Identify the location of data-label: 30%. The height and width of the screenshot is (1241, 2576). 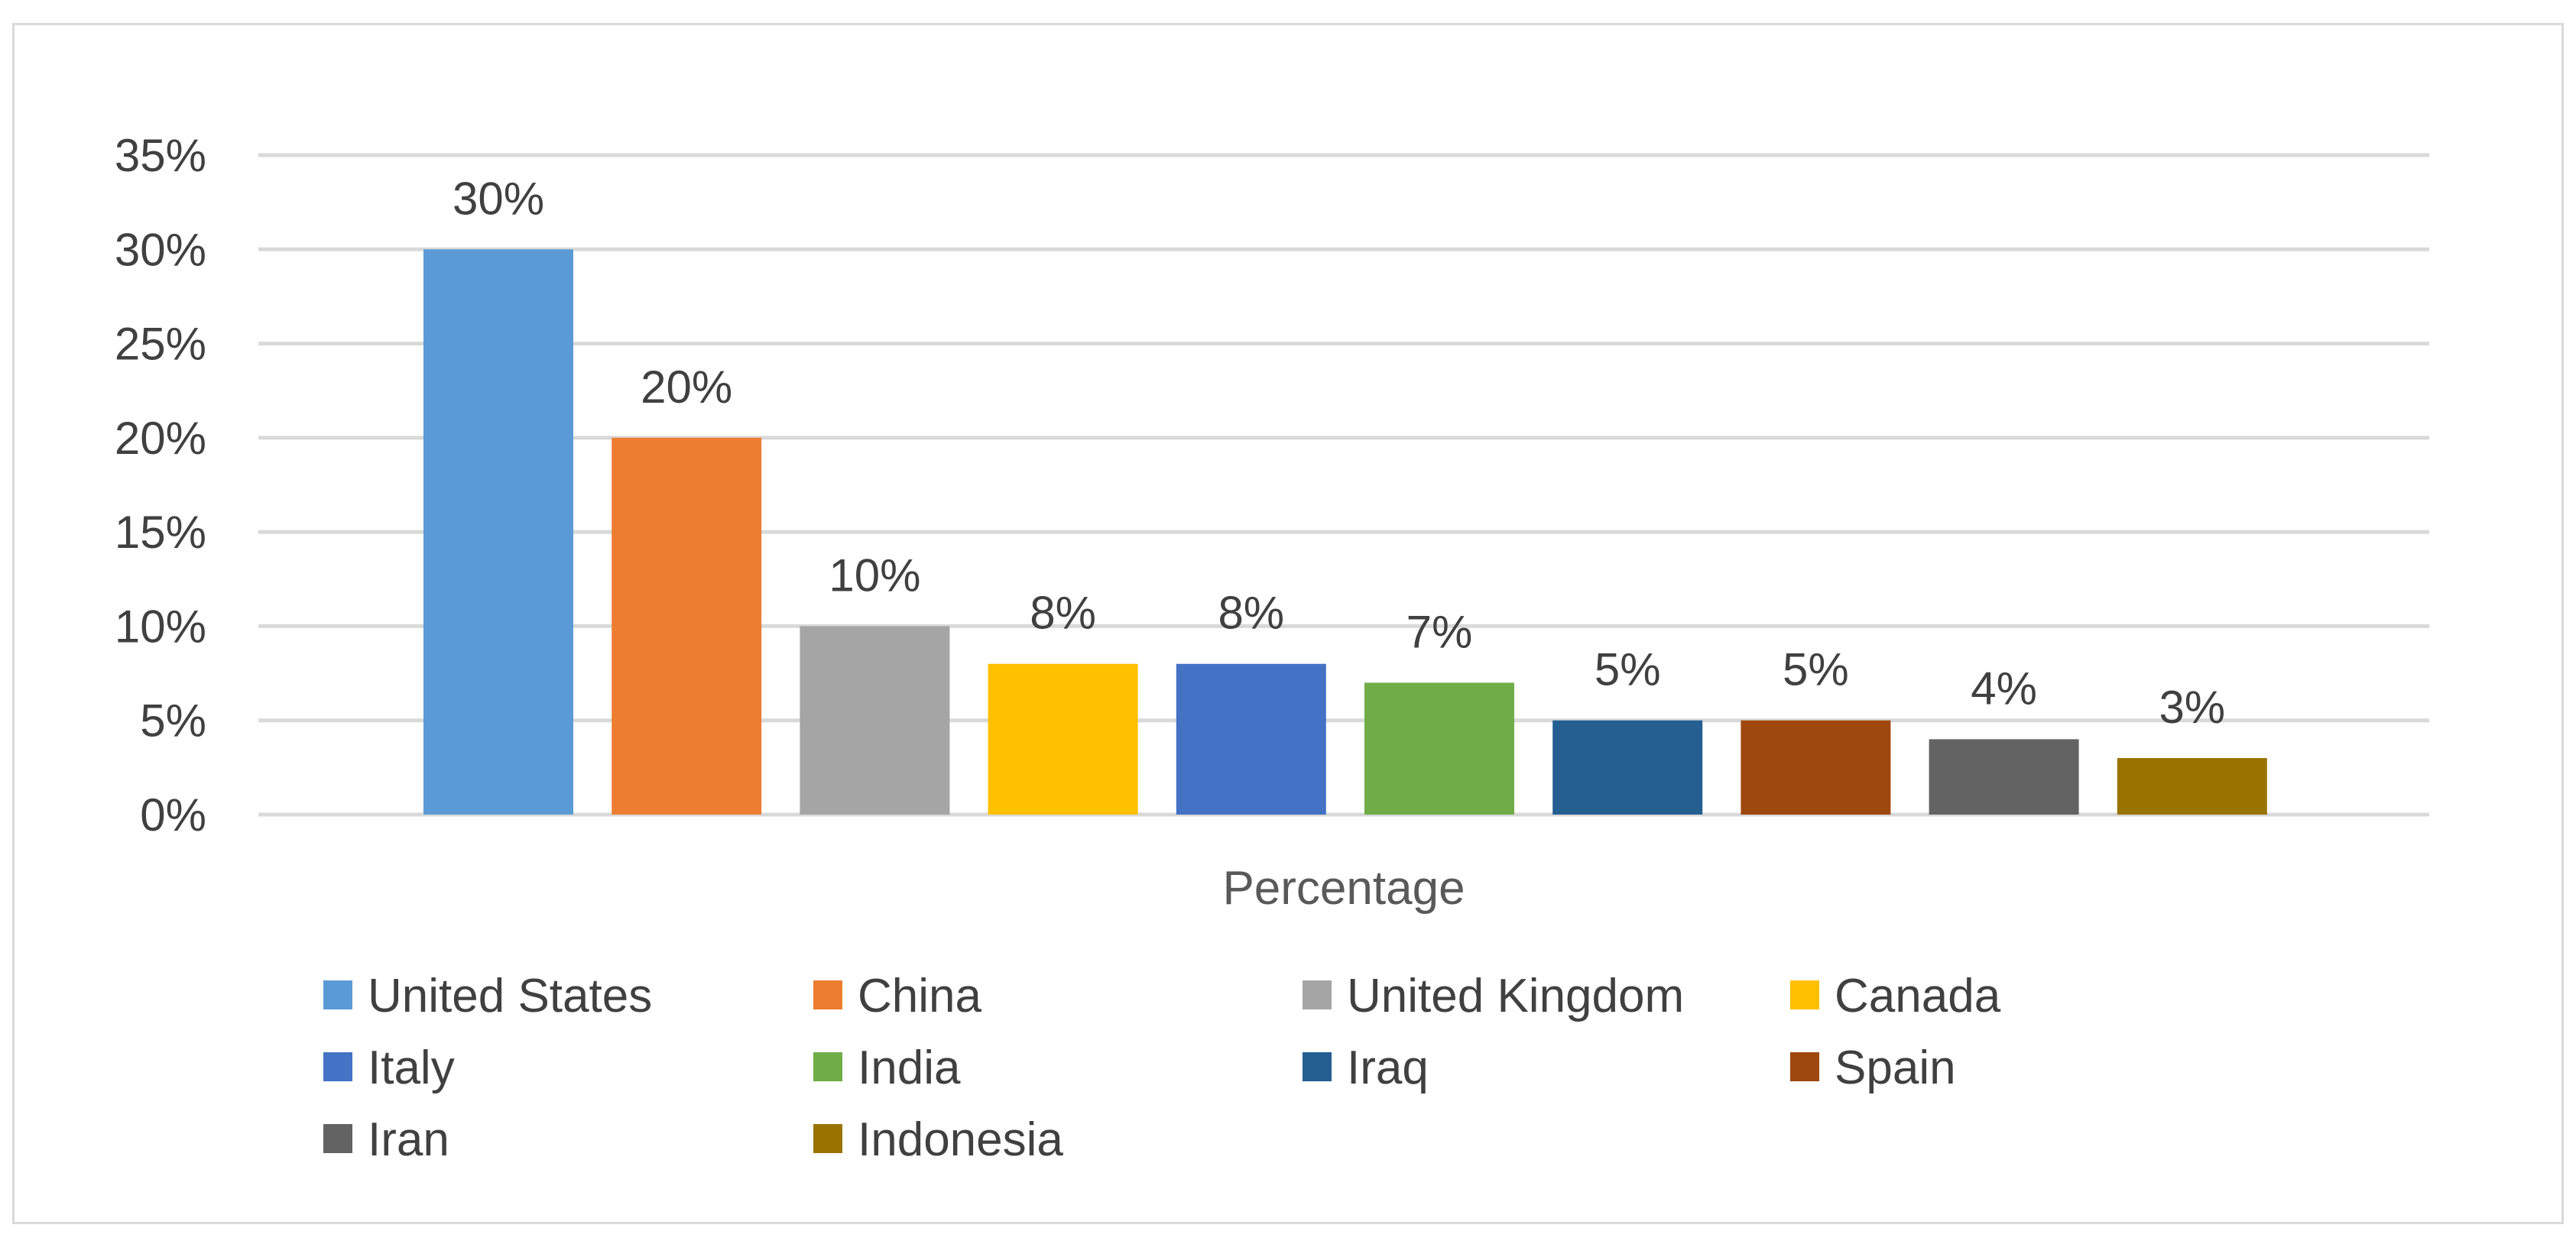
(498, 198).